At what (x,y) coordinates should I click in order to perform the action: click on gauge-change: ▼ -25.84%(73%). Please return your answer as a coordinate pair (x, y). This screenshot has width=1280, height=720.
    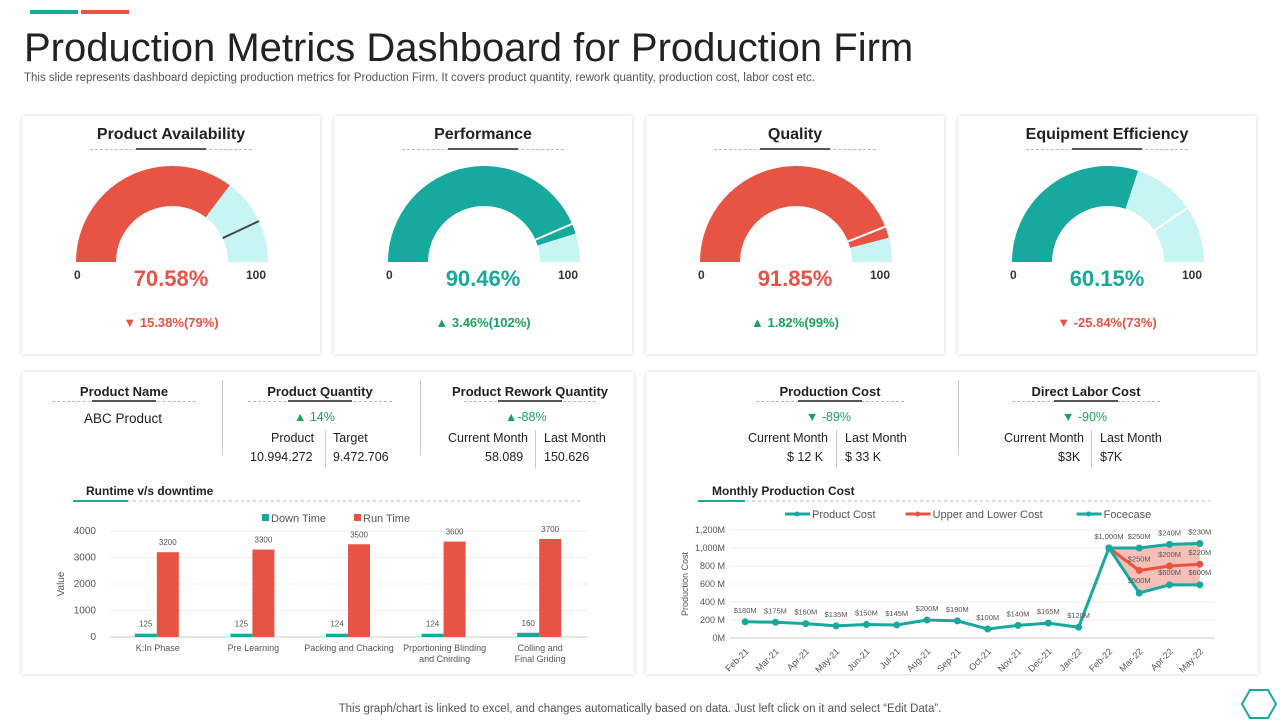
    Looking at the image, I should click on (1107, 322).